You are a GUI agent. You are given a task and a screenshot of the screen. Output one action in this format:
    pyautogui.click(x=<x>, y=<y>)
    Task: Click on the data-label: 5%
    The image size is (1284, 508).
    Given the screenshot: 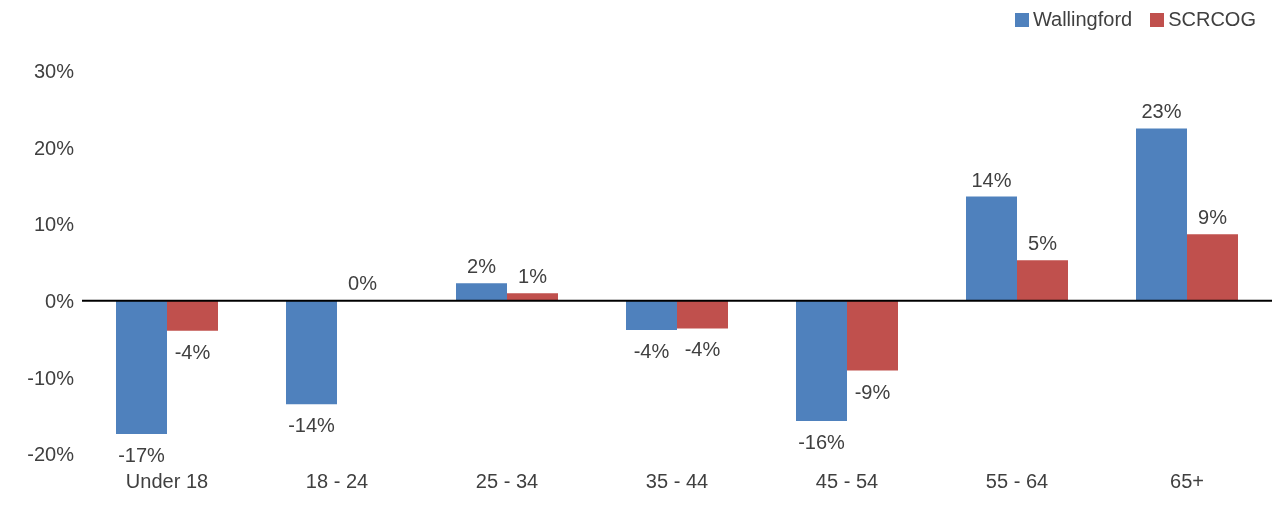 What is the action you would take?
    pyautogui.click(x=1043, y=243)
    